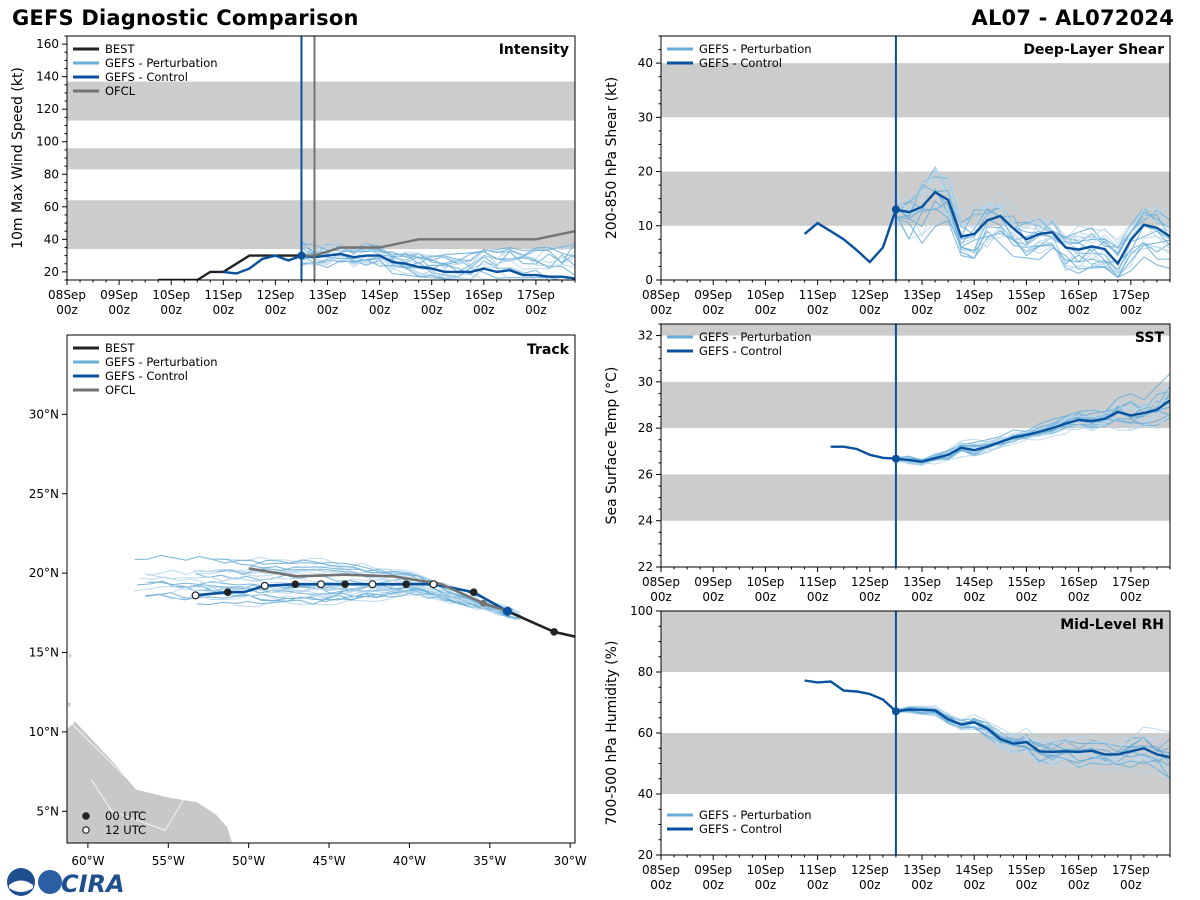 The image size is (1200, 900). What do you see at coordinates (47, 77) in the screenshot?
I see `y-tick-label: 140` at bounding box center [47, 77].